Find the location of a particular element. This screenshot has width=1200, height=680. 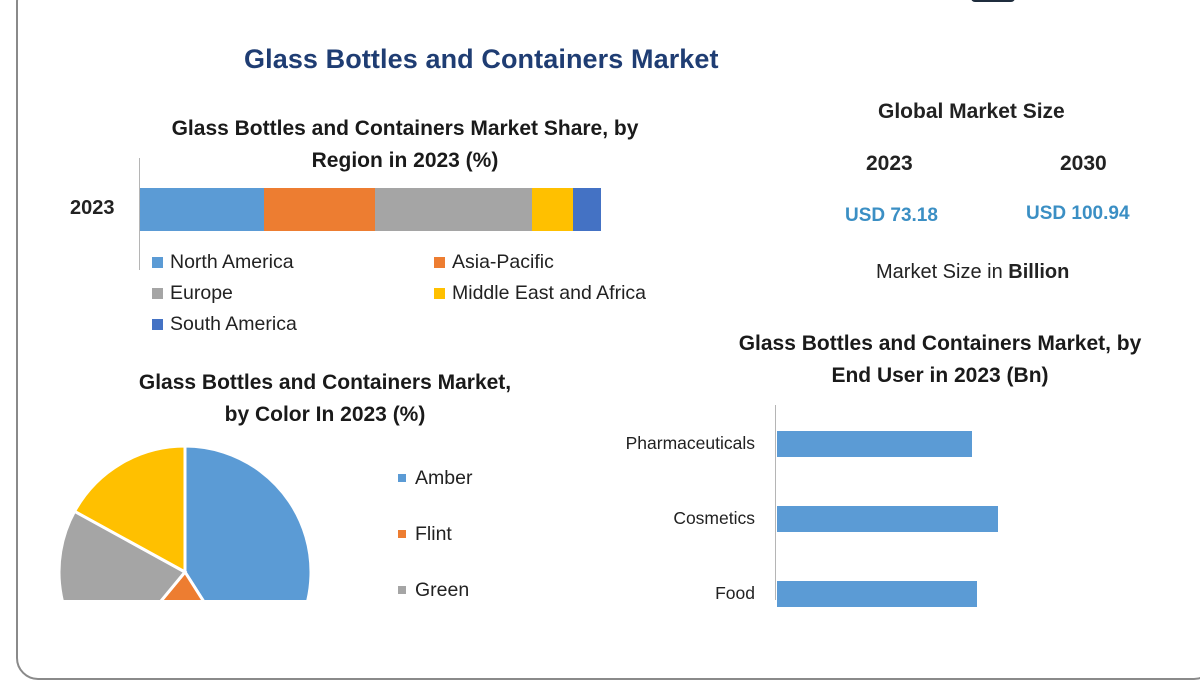

color-chart-title-line2: by Color In 2023 (%) is located at coordinates (325, 414).